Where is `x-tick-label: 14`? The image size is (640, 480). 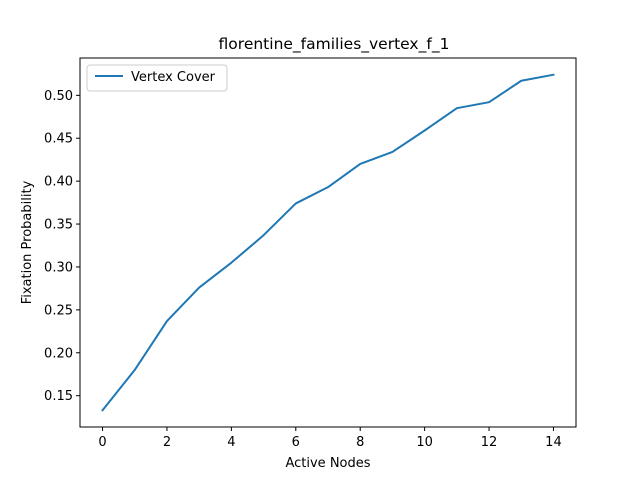 x-tick-label: 14 is located at coordinates (553, 442).